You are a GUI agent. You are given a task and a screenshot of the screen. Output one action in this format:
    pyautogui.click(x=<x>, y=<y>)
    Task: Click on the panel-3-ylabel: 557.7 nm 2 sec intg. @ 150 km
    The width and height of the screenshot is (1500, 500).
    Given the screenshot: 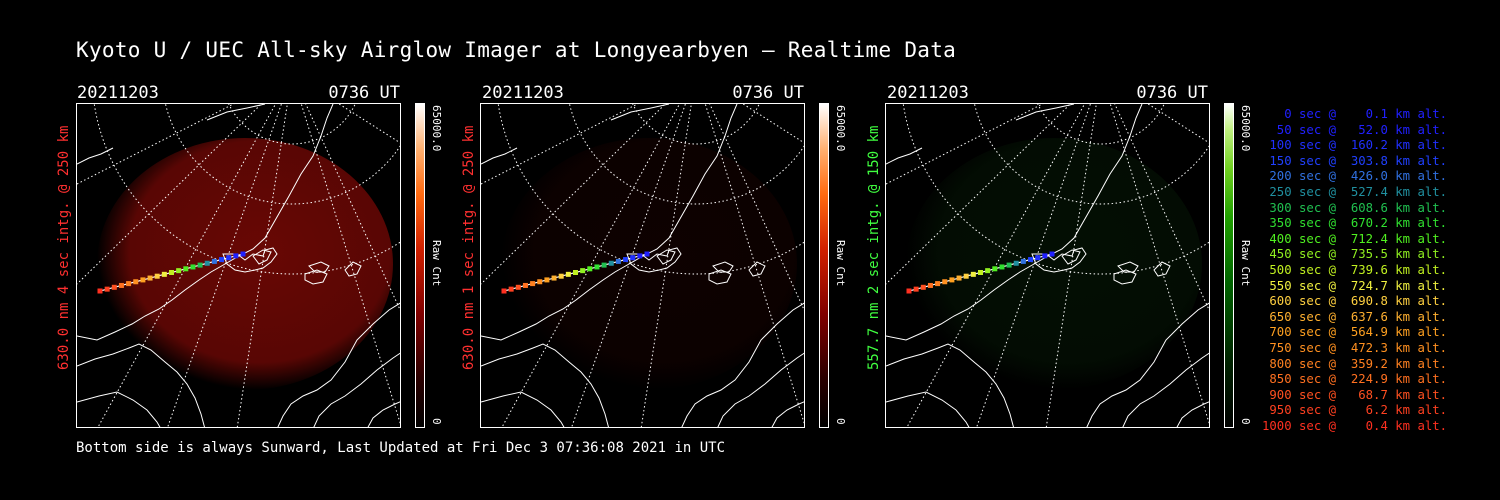 What is the action you would take?
    pyautogui.click(x=874, y=247)
    